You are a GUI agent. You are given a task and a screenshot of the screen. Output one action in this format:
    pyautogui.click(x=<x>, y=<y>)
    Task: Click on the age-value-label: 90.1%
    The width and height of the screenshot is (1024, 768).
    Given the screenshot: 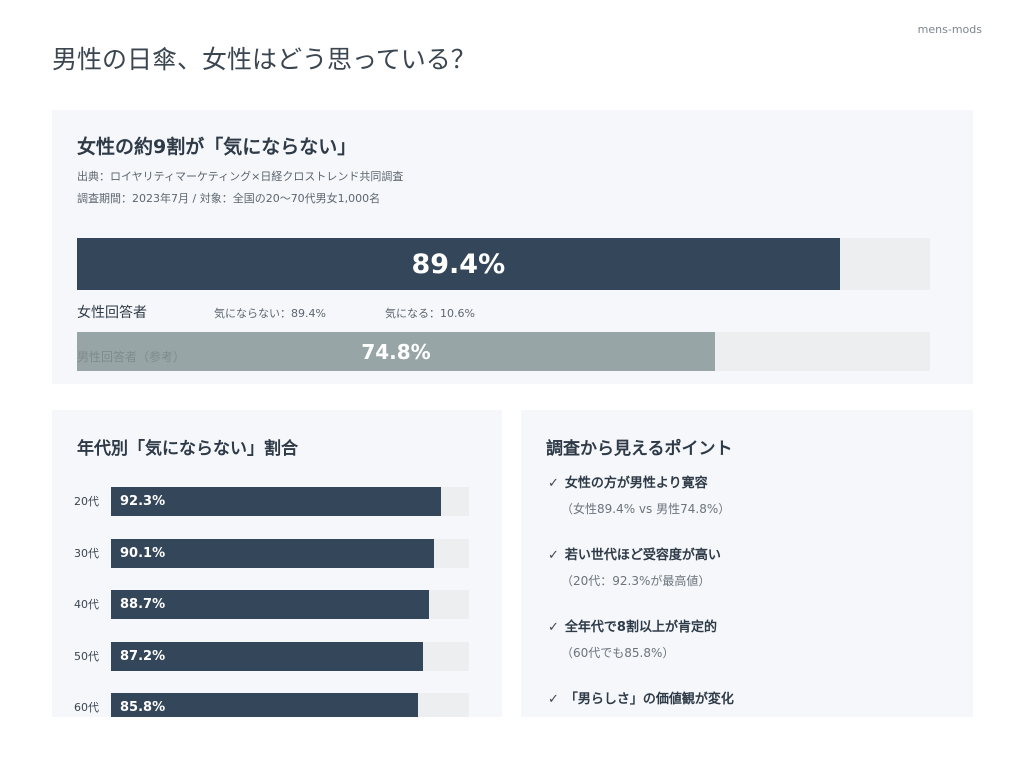 What is the action you would take?
    pyautogui.click(x=143, y=553)
    